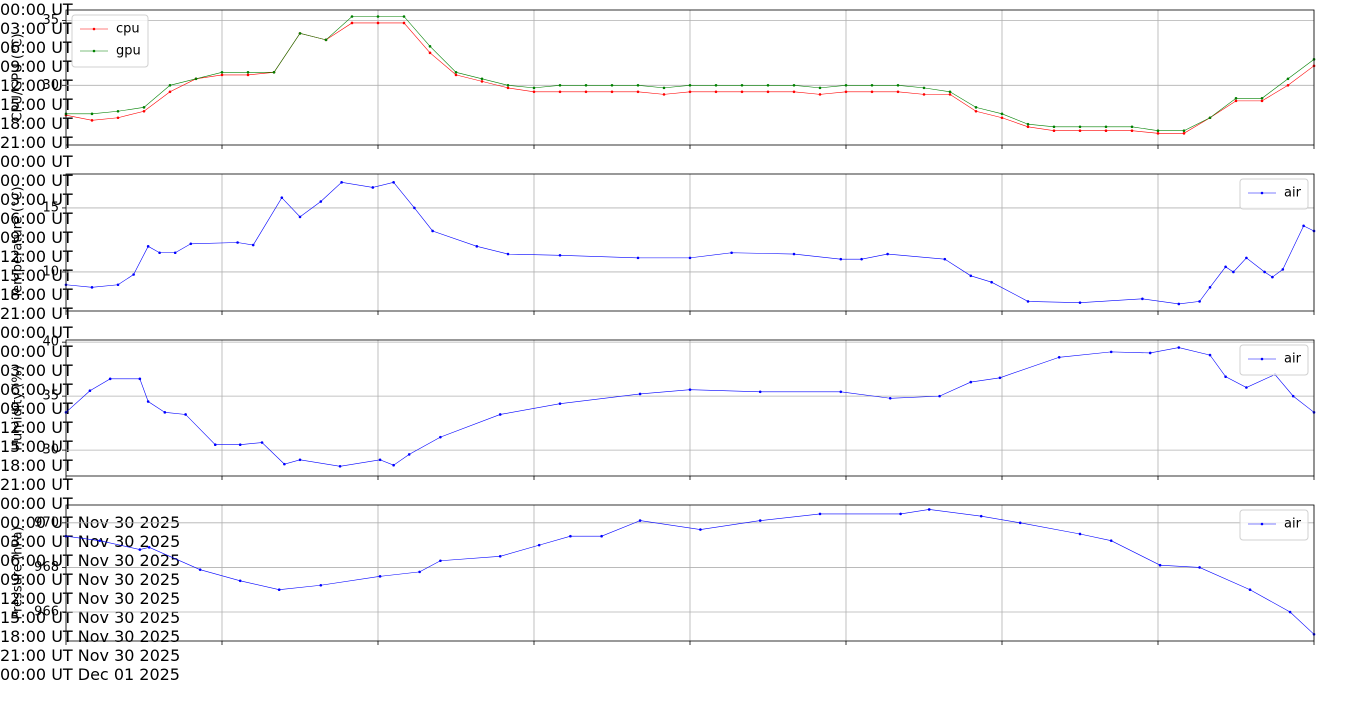  I want to click on x-tick-label: 15:00 UT Nov 30 2025, so click(90, 617).